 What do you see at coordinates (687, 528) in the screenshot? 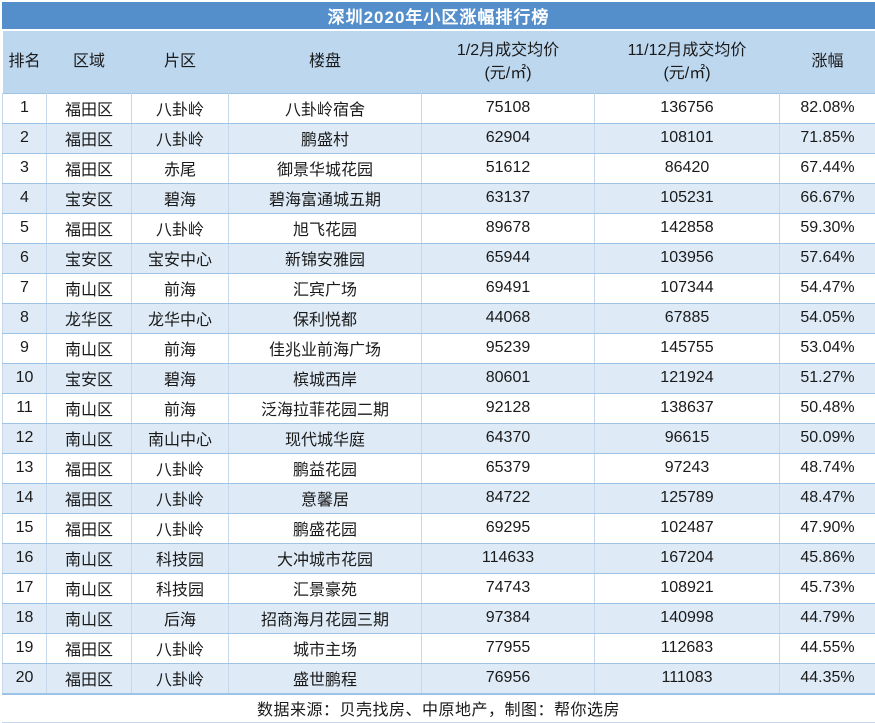
I see `cell-price-nov-dec: 102487` at bounding box center [687, 528].